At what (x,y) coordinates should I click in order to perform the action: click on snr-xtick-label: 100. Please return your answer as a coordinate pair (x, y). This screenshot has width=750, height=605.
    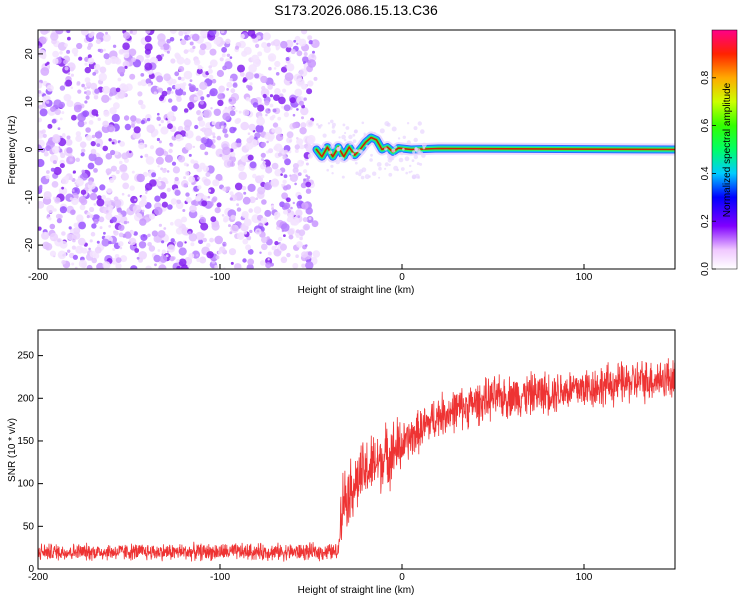
    Looking at the image, I should click on (584, 577).